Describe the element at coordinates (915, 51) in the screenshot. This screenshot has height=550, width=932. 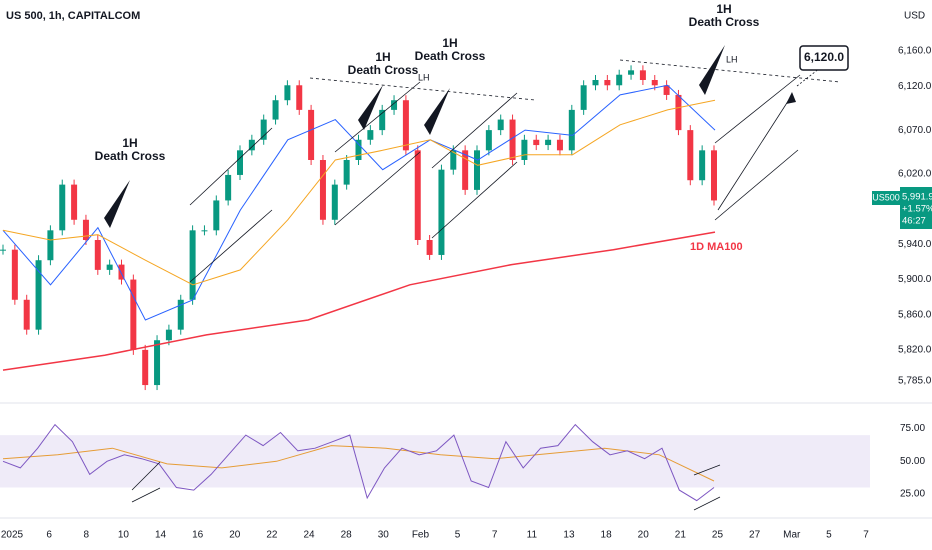
I see `y-tick-label: 6,160.0` at that location.